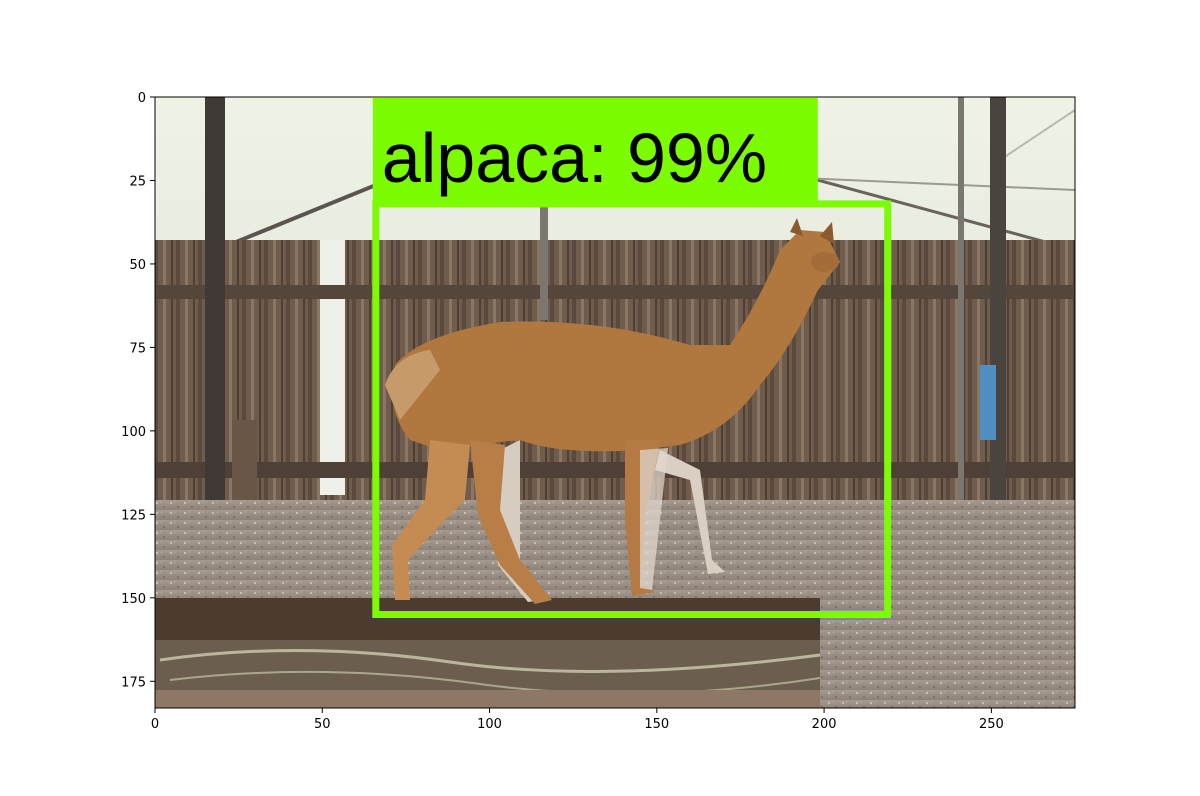 This screenshot has height=796, width=1200. I want to click on y-tick-label: 150, so click(133, 599).